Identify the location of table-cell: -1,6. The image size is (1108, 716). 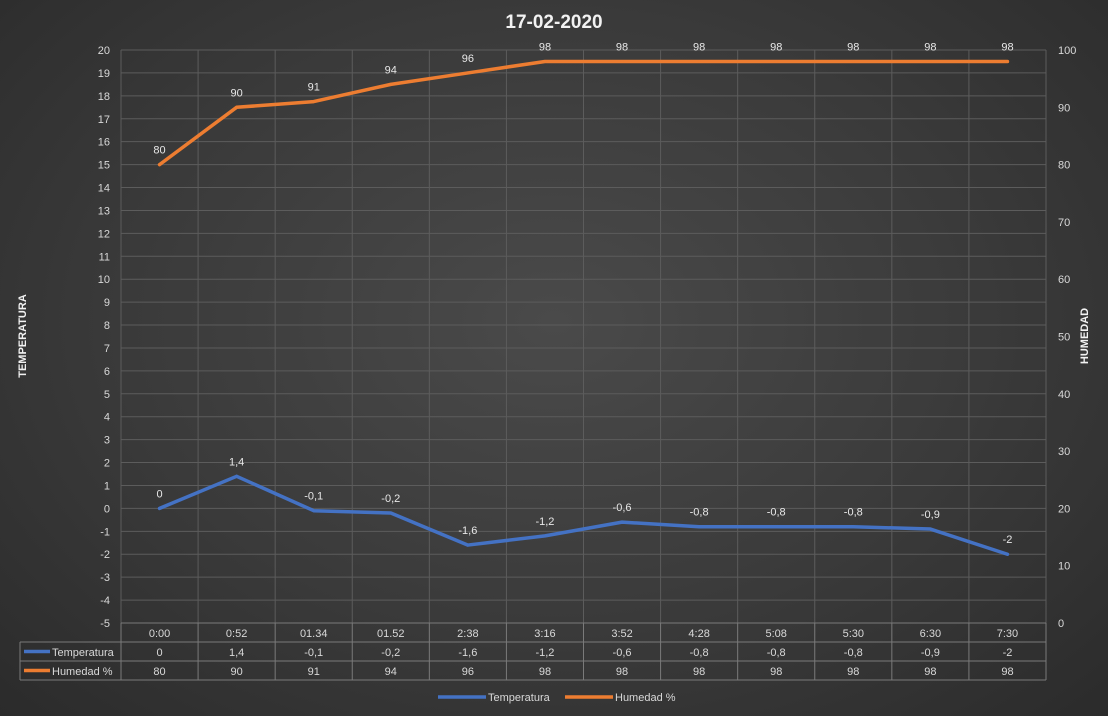
(467, 653).